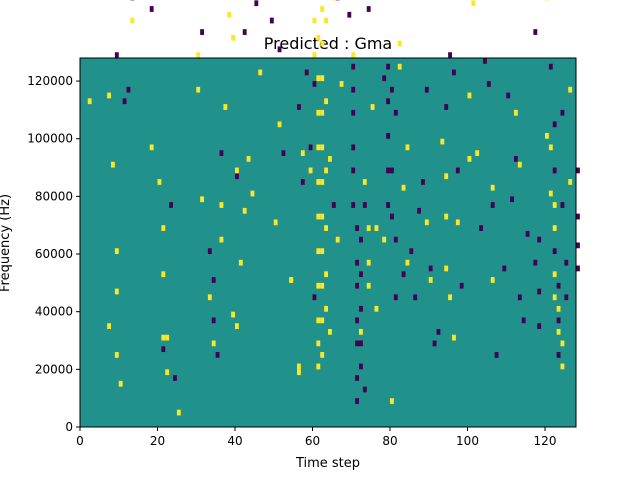  Describe the element at coordinates (54, 196) in the screenshot. I see `y-tick-label: 80000` at that location.